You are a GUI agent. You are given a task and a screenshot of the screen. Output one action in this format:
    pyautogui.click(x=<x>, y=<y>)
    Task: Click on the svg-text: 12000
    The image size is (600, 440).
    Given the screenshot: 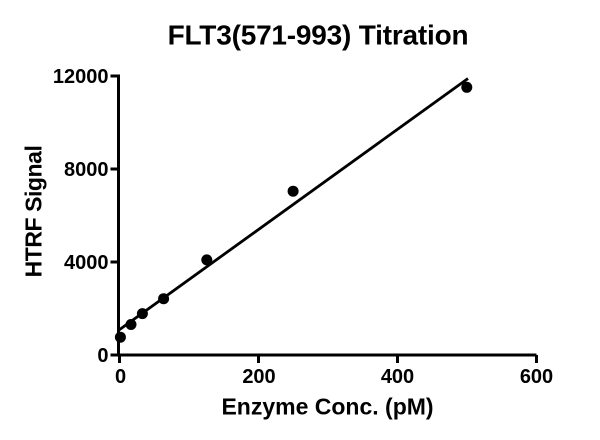 What is the action you would take?
    pyautogui.click(x=81, y=77)
    